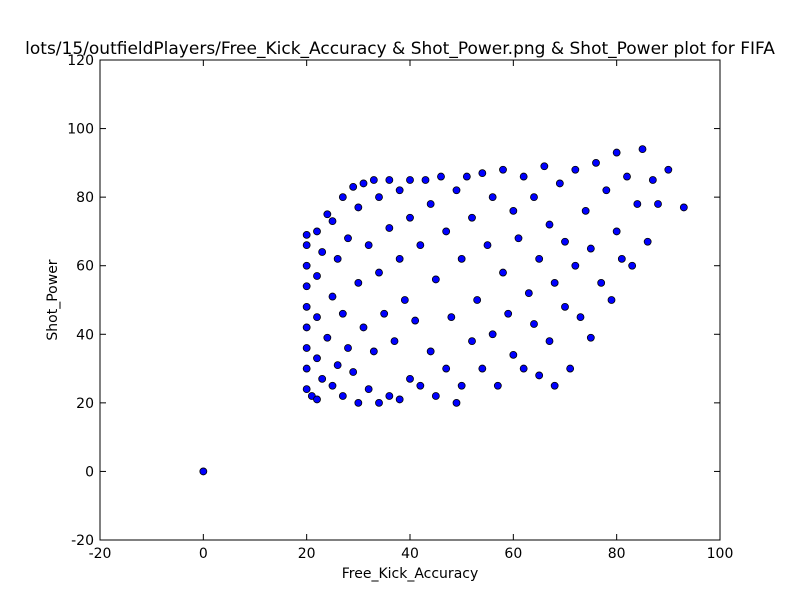  What do you see at coordinates (720, 554) in the screenshot?
I see `x-tick-label: 100` at bounding box center [720, 554].